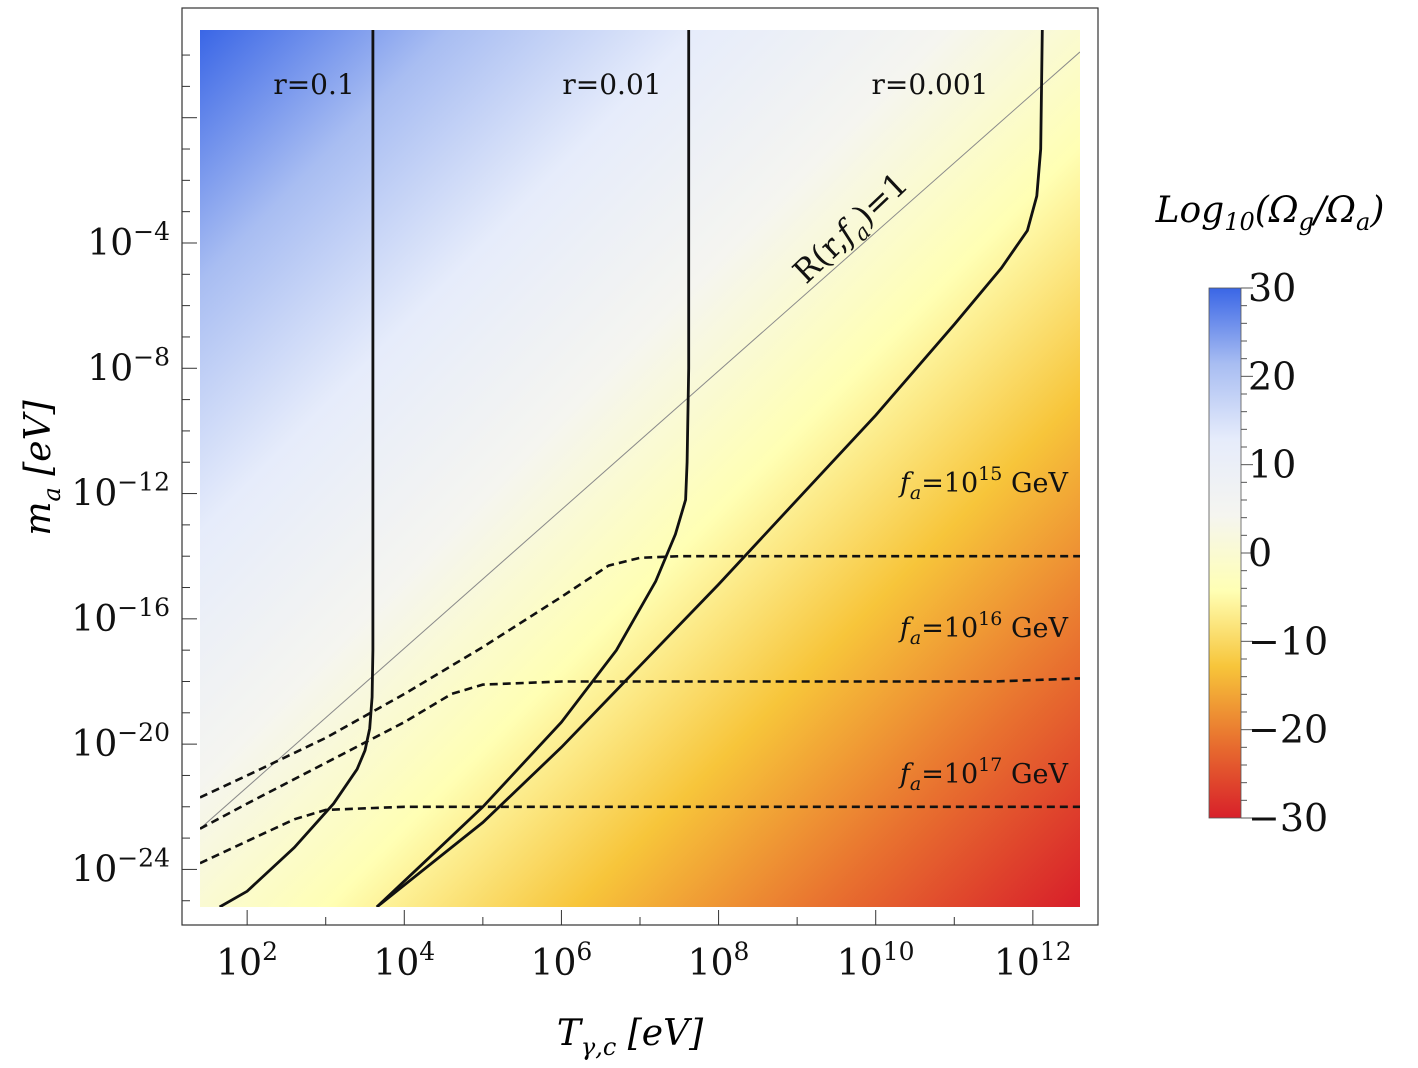 This screenshot has height=1068, width=1418. What do you see at coordinates (52, 494) in the screenshot?
I see `y-axis-title-sub: a` at bounding box center [52, 494].